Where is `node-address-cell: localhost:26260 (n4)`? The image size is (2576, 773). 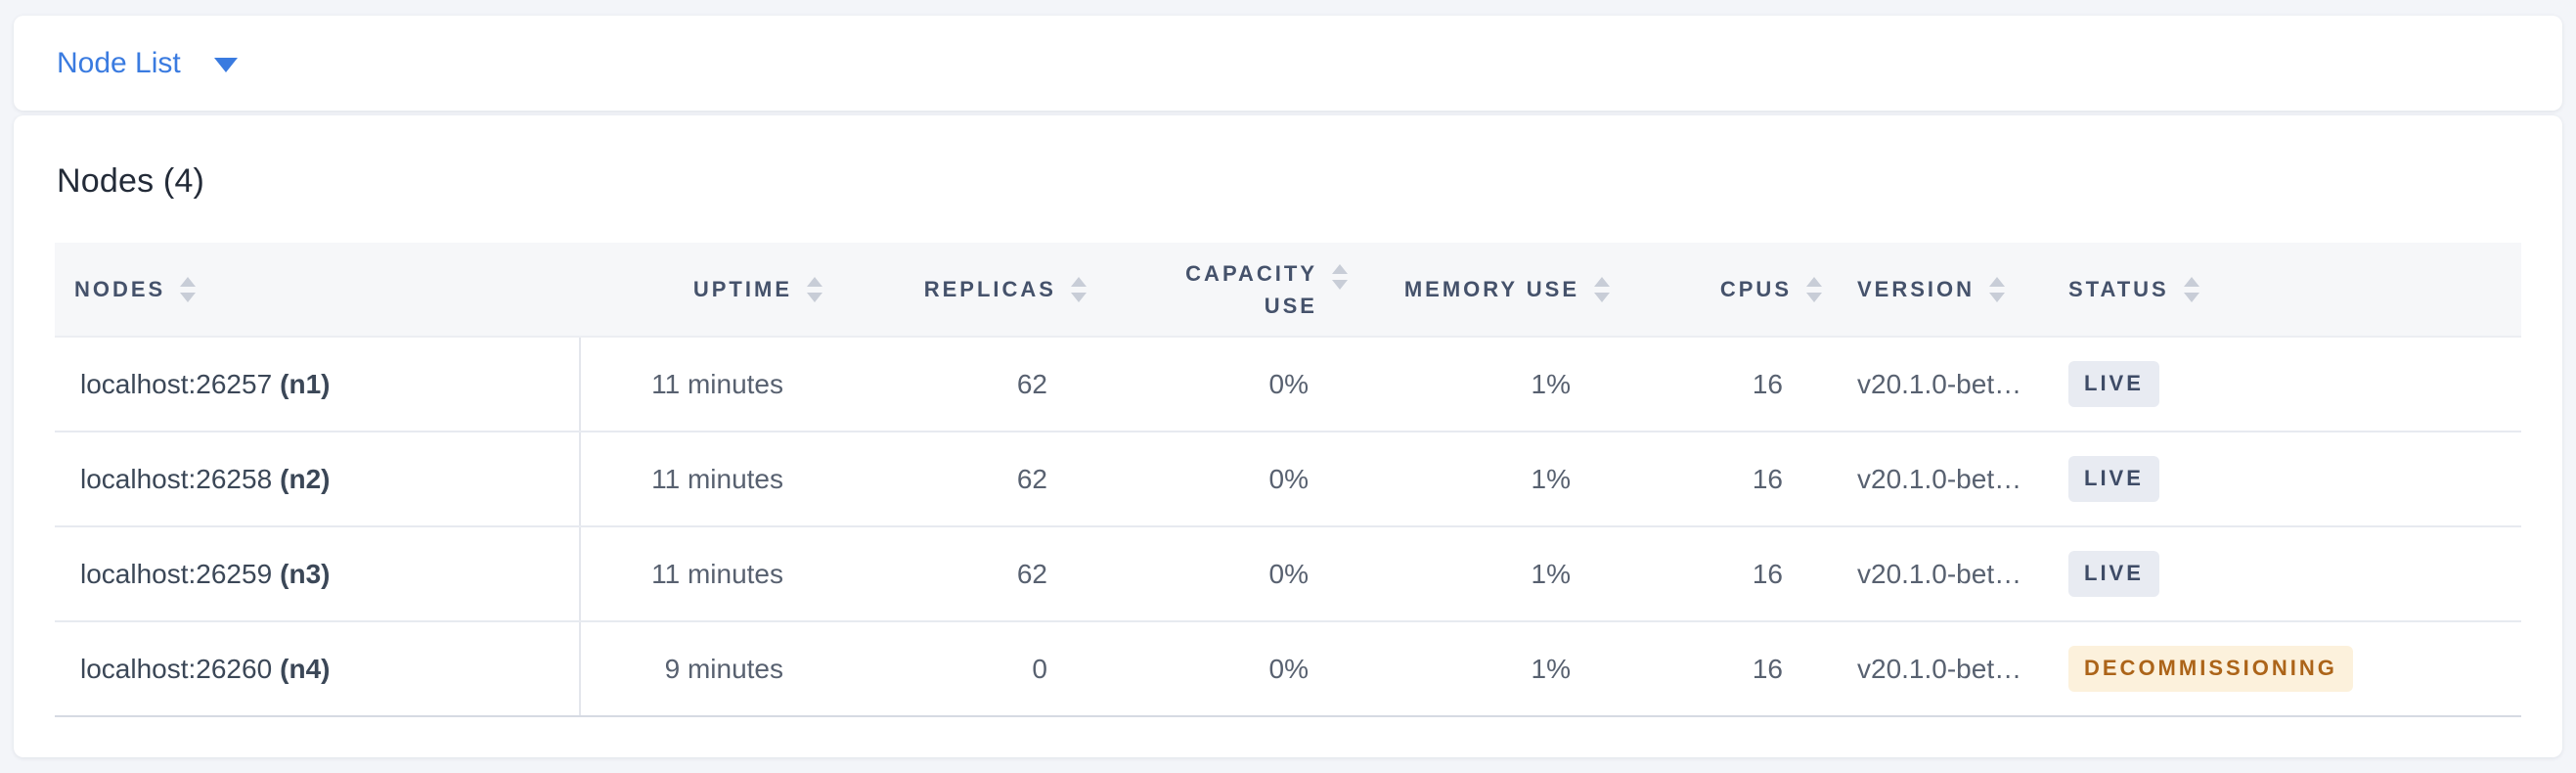
node-address-cell: localhost:26260 (n4) is located at coordinates (318, 669).